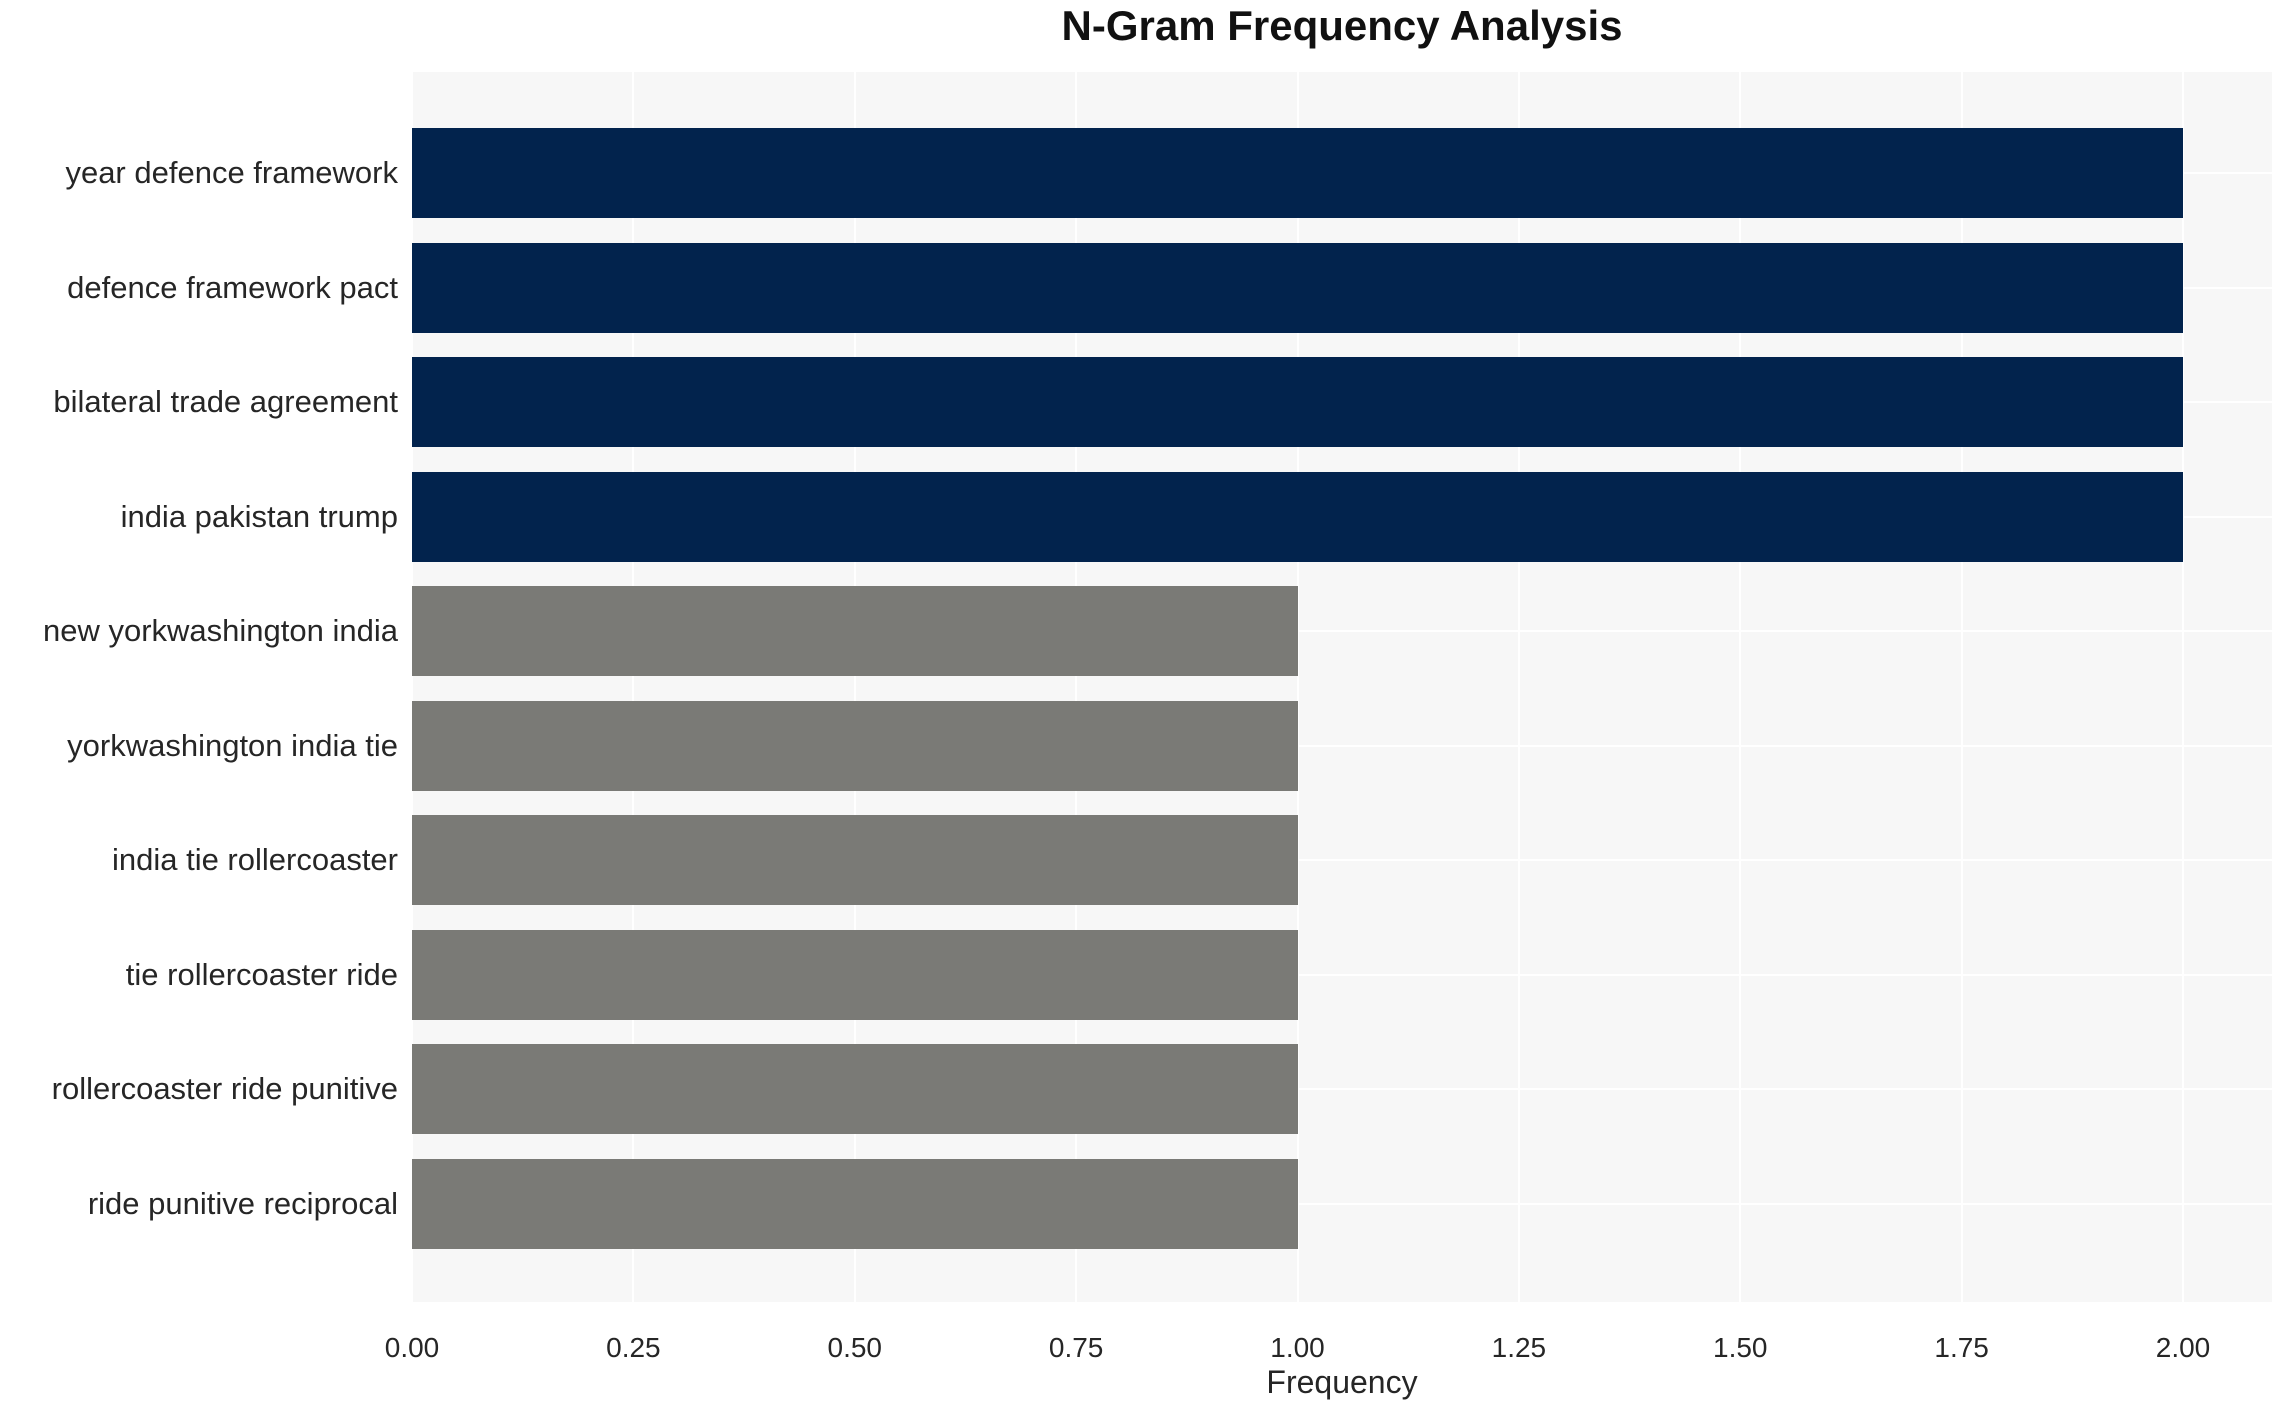  What do you see at coordinates (1342, 25) in the screenshot?
I see `chart-title: N-Gram Frequency Analysis` at bounding box center [1342, 25].